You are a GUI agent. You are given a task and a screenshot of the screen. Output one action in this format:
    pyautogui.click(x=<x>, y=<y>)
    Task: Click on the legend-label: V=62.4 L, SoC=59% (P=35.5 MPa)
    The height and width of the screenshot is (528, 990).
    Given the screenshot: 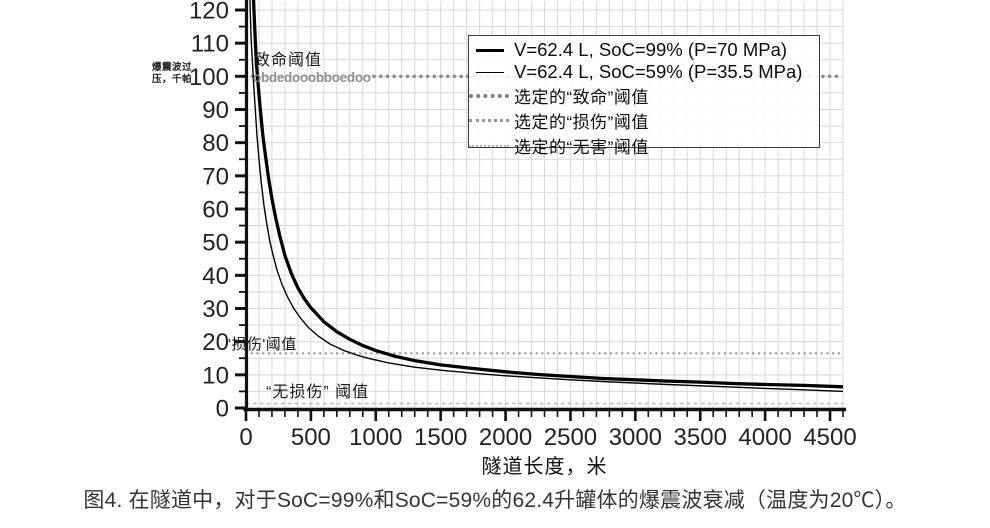 What is the action you would take?
    pyautogui.click(x=658, y=71)
    